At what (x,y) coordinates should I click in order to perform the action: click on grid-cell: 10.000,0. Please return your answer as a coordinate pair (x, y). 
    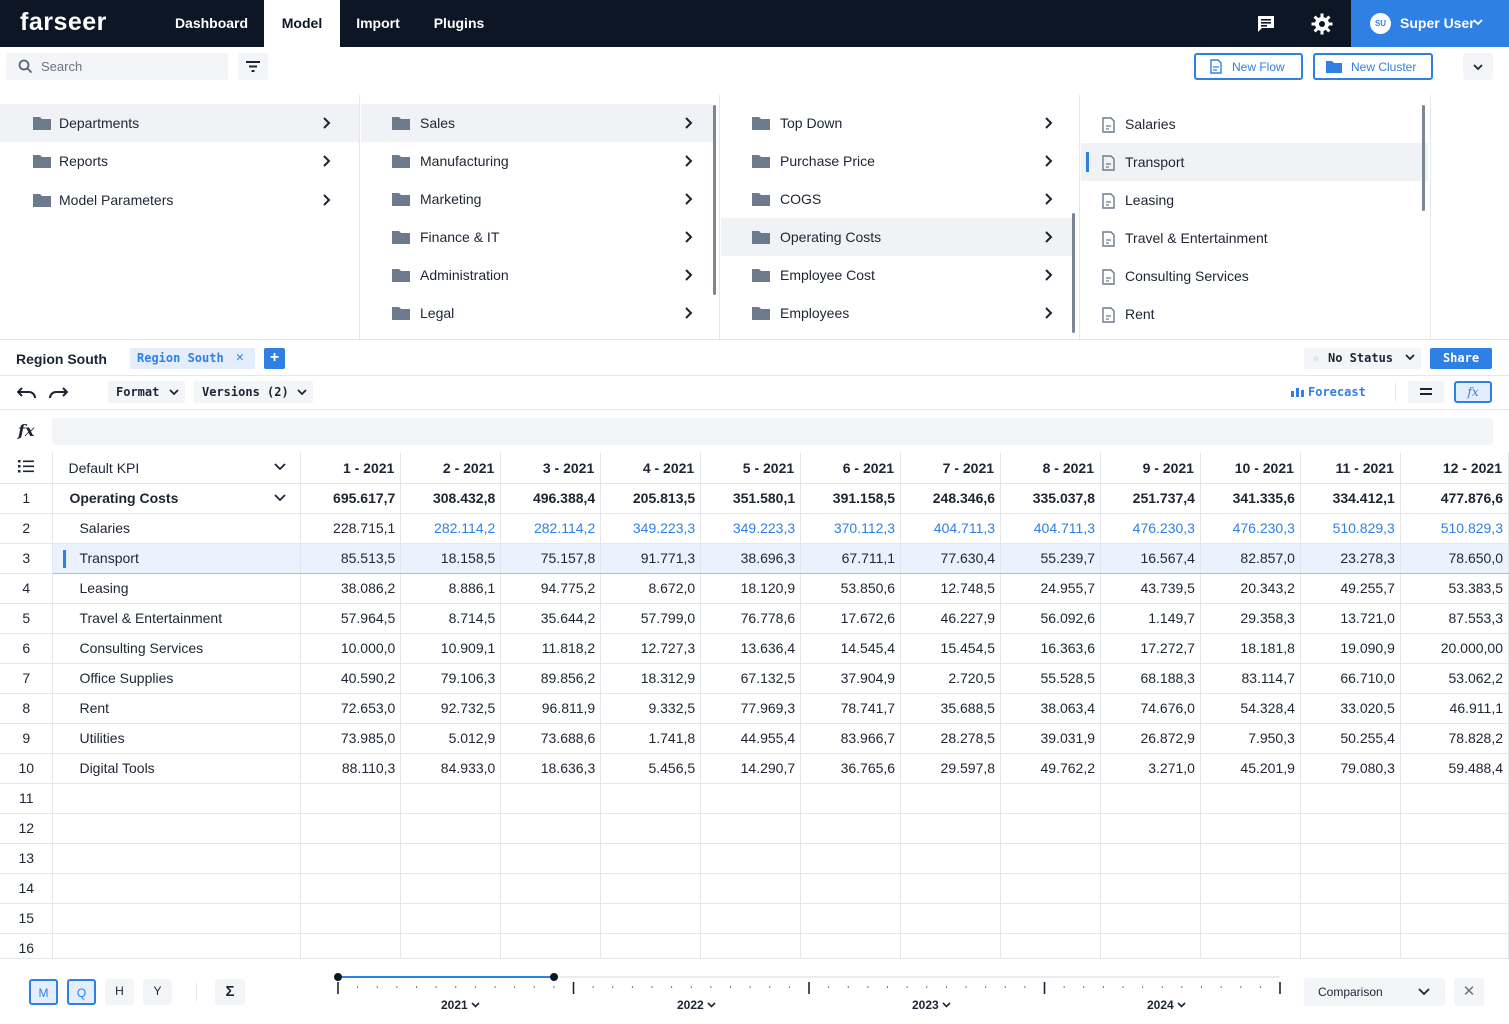
    Looking at the image, I should click on (351, 648).